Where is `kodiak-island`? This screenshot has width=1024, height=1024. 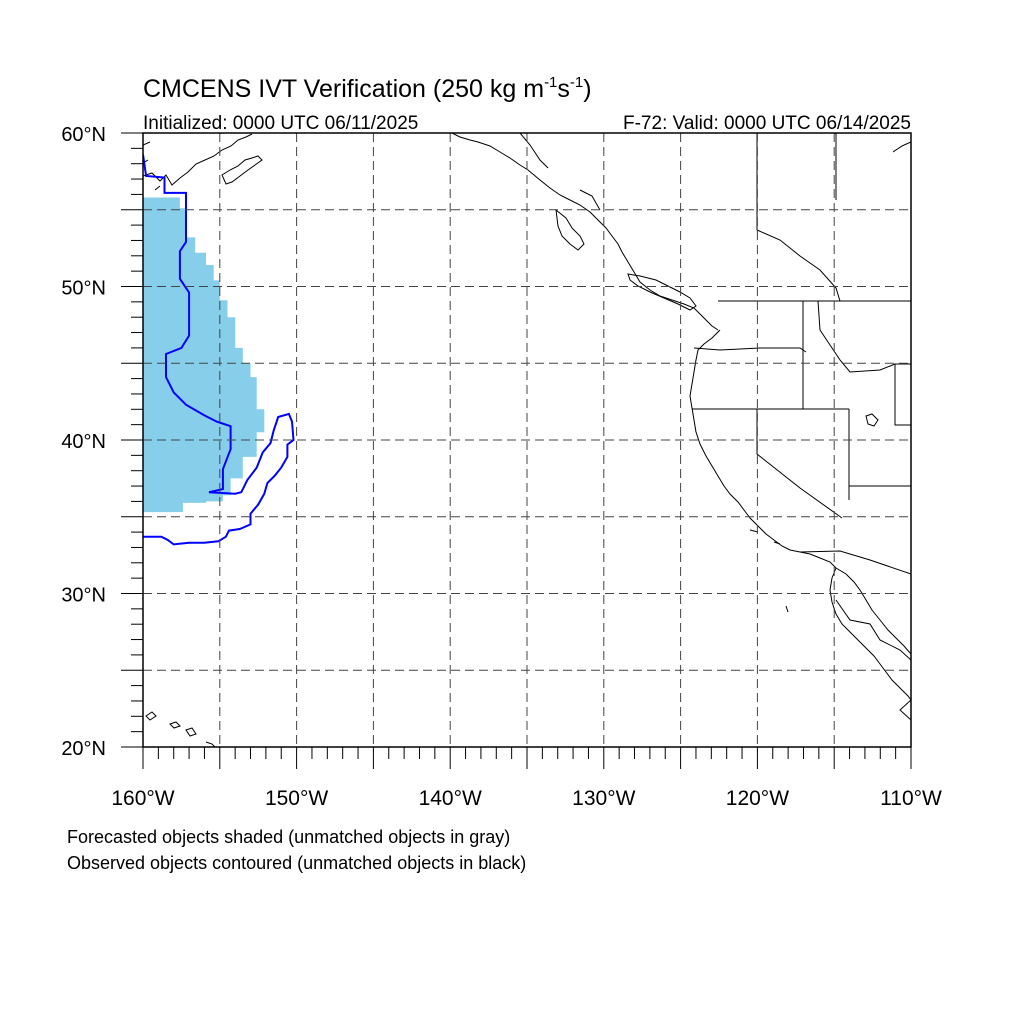 kodiak-island is located at coordinates (242, 170).